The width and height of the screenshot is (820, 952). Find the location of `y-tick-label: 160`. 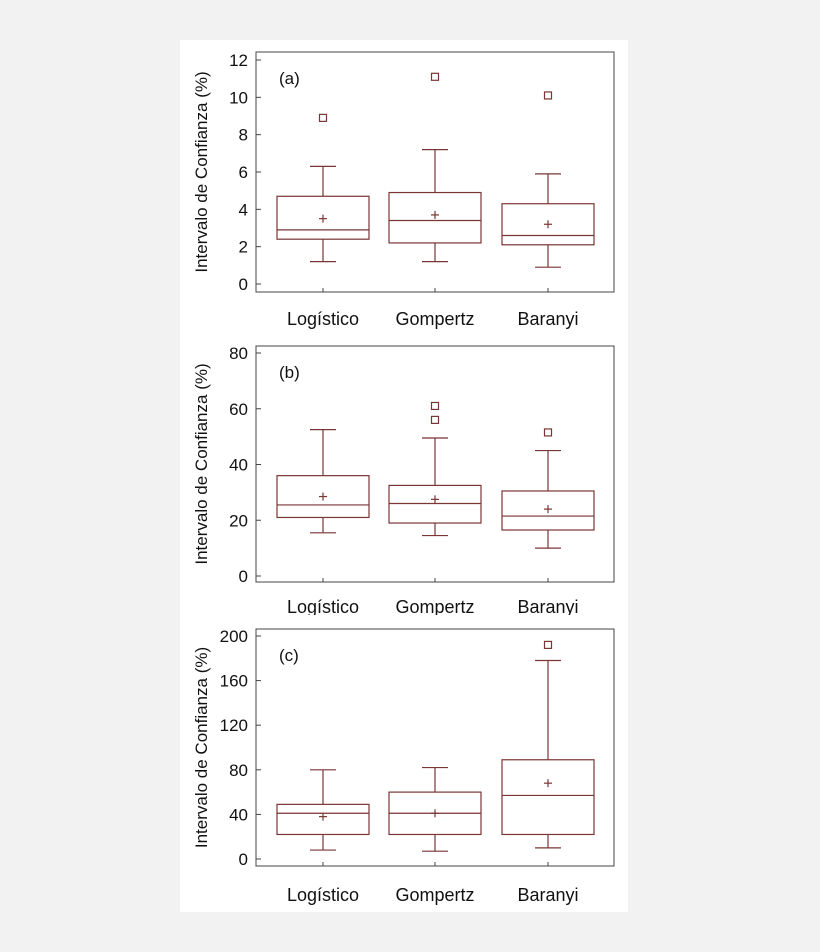

y-tick-label: 160 is located at coordinates (234, 681).